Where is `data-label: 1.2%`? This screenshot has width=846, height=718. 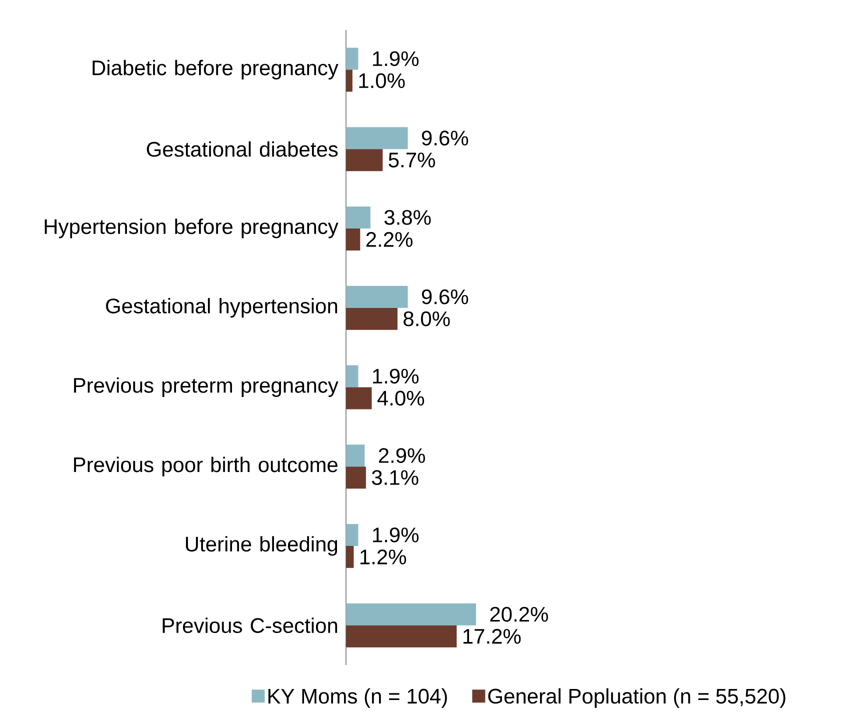
data-label: 1.2% is located at coordinates (383, 557).